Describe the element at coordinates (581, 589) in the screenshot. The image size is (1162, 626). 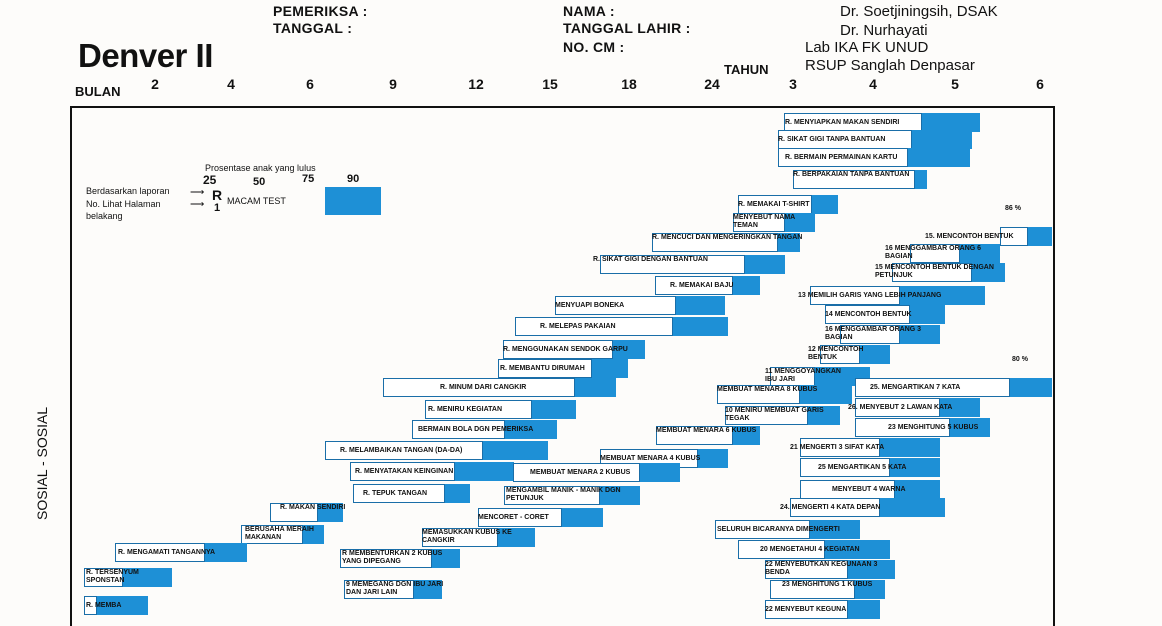
I see `test-item: 23 MENGHITUNG 1 KUBUS` at that location.